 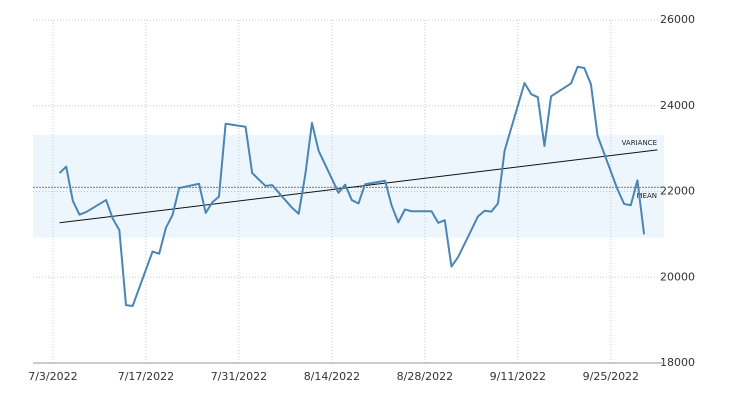 What do you see at coordinates (677, 191) in the screenshot?
I see `y-tick-label: 22000` at bounding box center [677, 191].